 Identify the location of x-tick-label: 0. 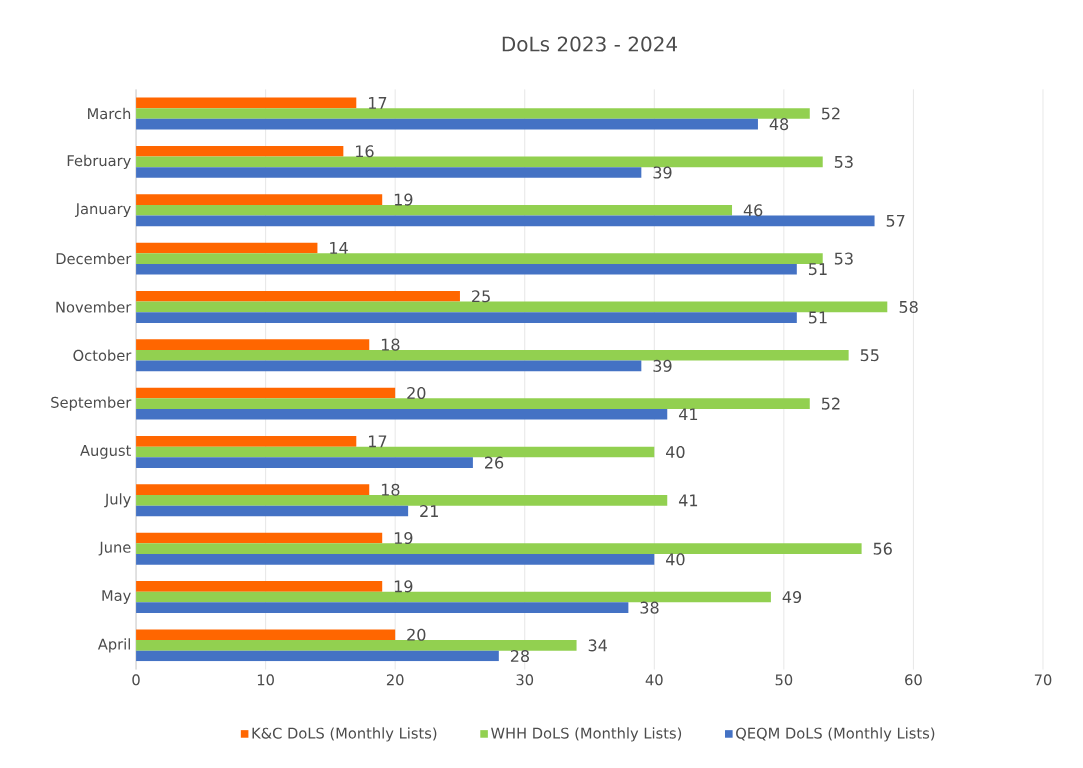
(136, 680).